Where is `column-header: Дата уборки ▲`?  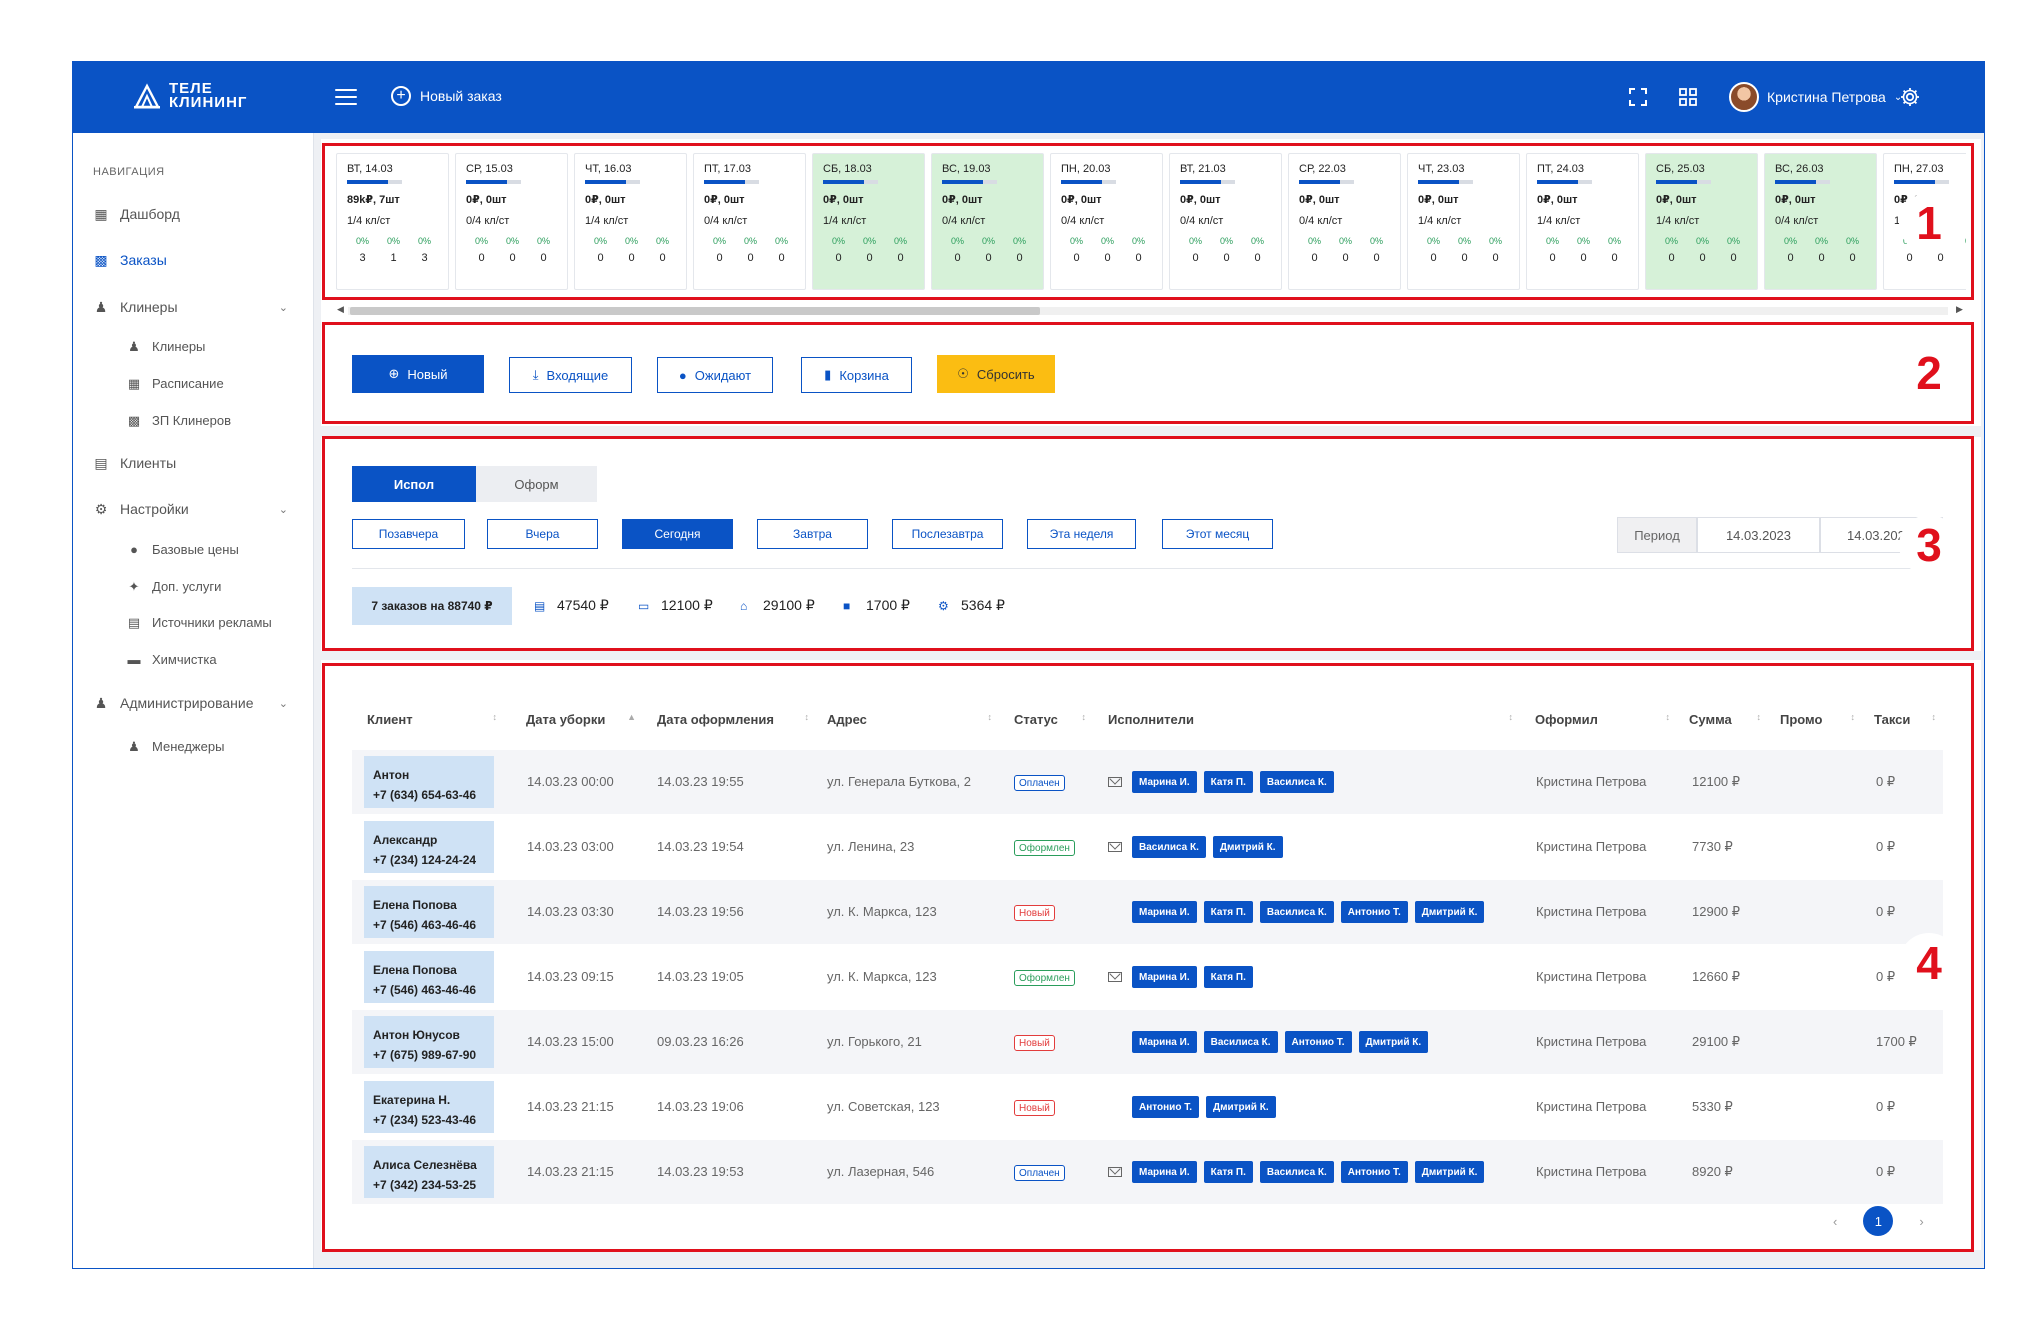
column-header: Дата уборки ▲ is located at coordinates (581, 719).